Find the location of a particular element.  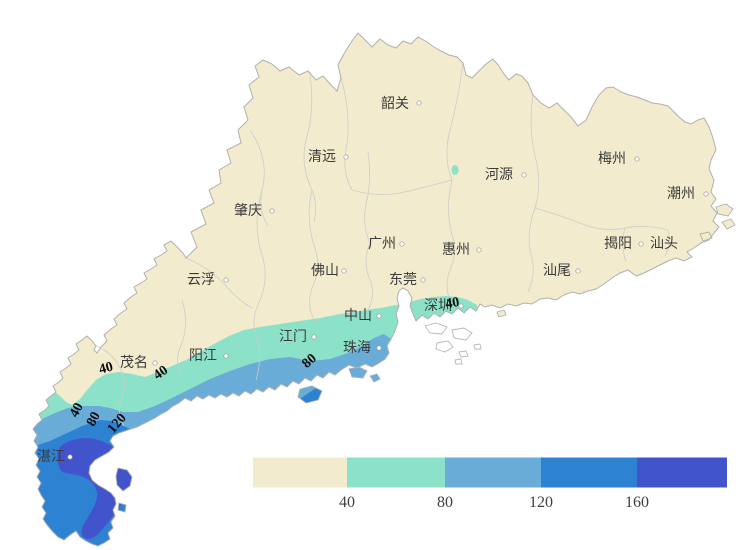

city-label-2: 肇庆 is located at coordinates (248, 211).